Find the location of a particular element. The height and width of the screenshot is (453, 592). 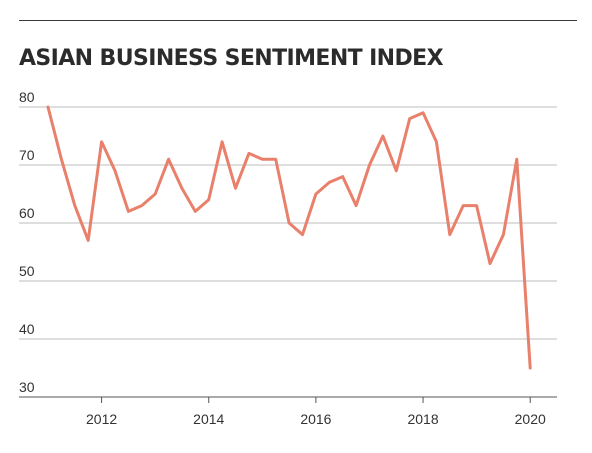

chart-title: ASIAN BUSINESS SENTIMENT INDEX is located at coordinates (231, 58).